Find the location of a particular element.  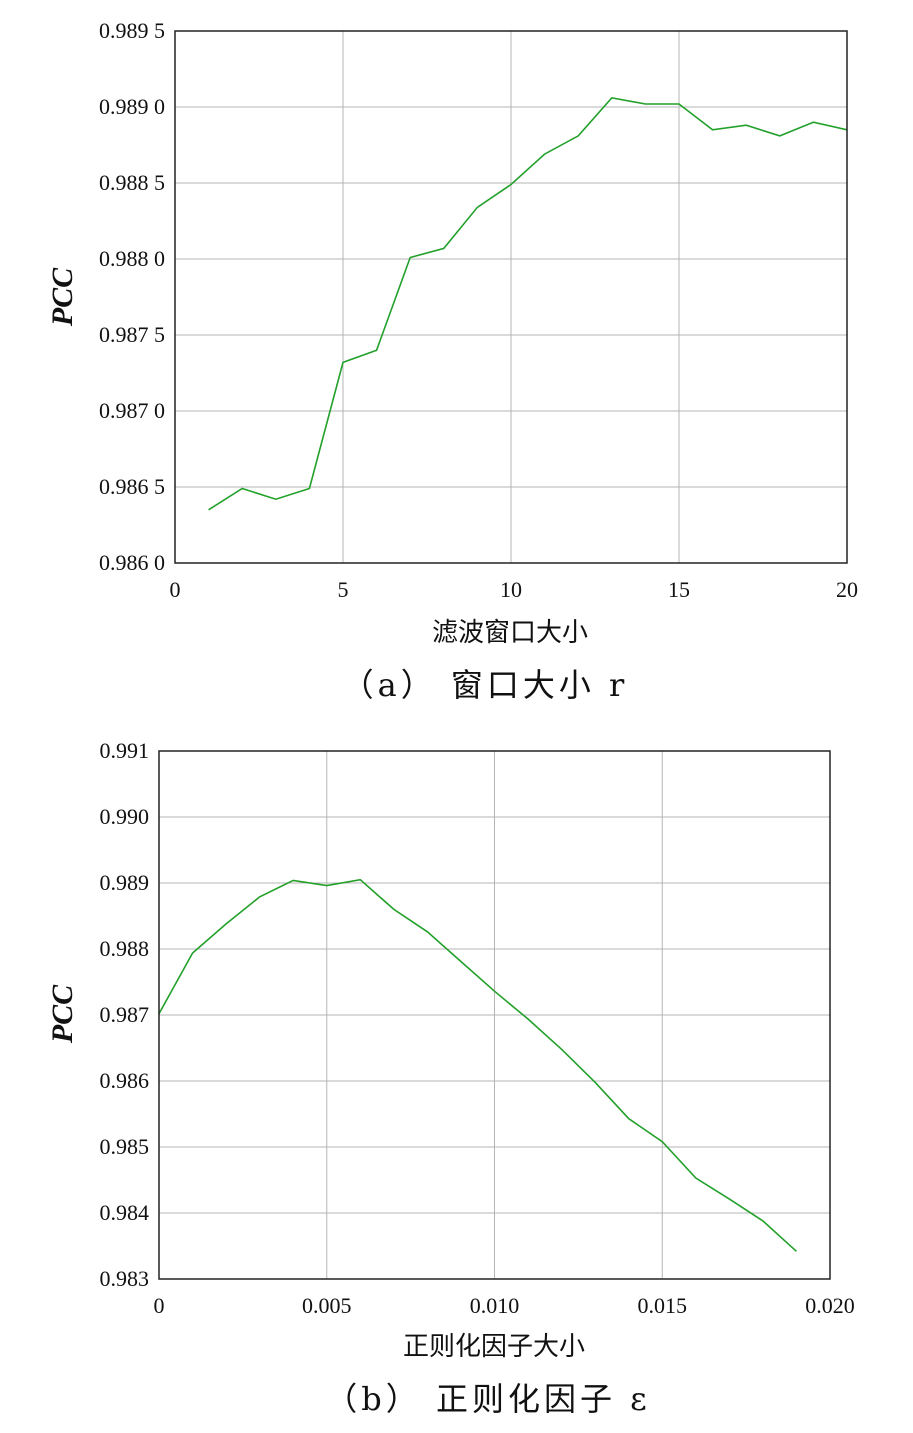

chart-b-caption: （b） 正则化因子 ε is located at coordinates (487, 1399).